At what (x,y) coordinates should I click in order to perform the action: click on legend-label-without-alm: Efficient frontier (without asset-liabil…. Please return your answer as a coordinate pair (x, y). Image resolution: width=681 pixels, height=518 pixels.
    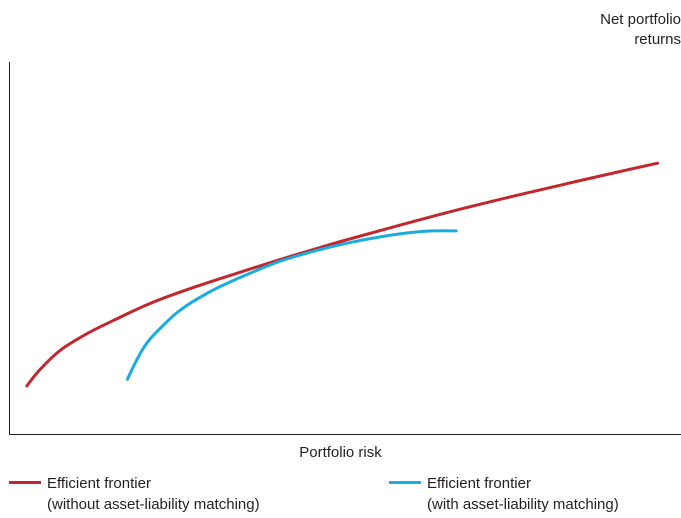
    Looking at the image, I should click on (153, 494).